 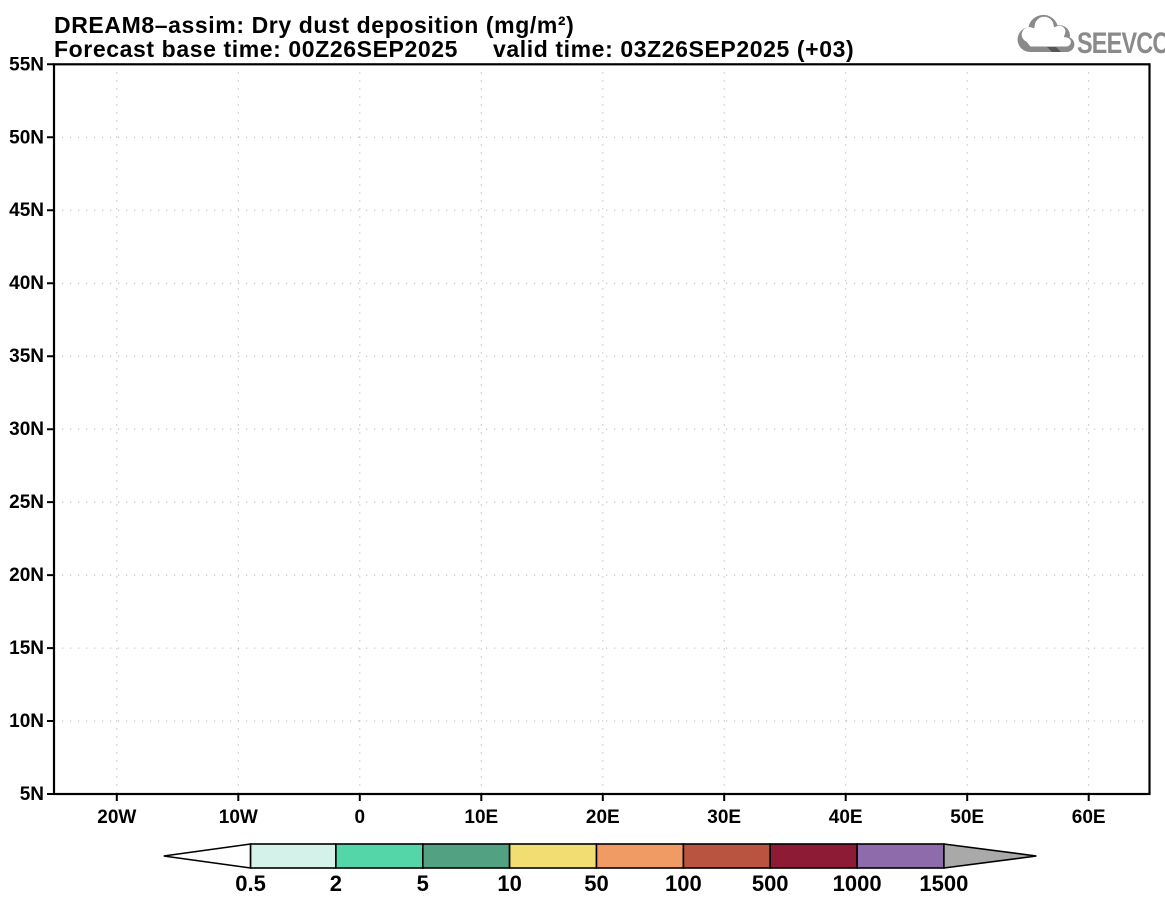 What do you see at coordinates (481, 817) in the screenshot?
I see `svg-text: 10E` at bounding box center [481, 817].